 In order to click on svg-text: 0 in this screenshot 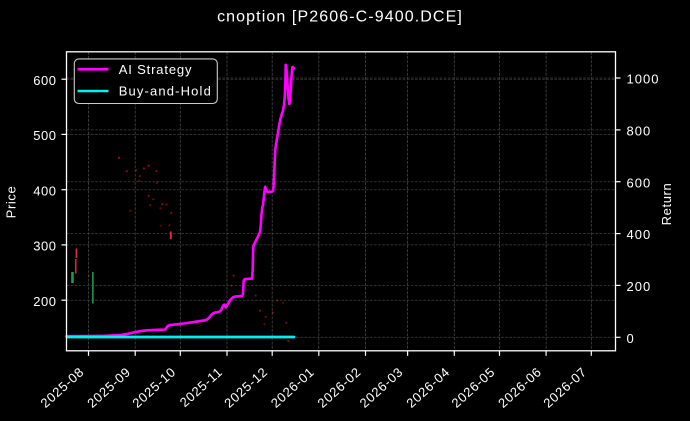, I will do `click(631, 338)`.